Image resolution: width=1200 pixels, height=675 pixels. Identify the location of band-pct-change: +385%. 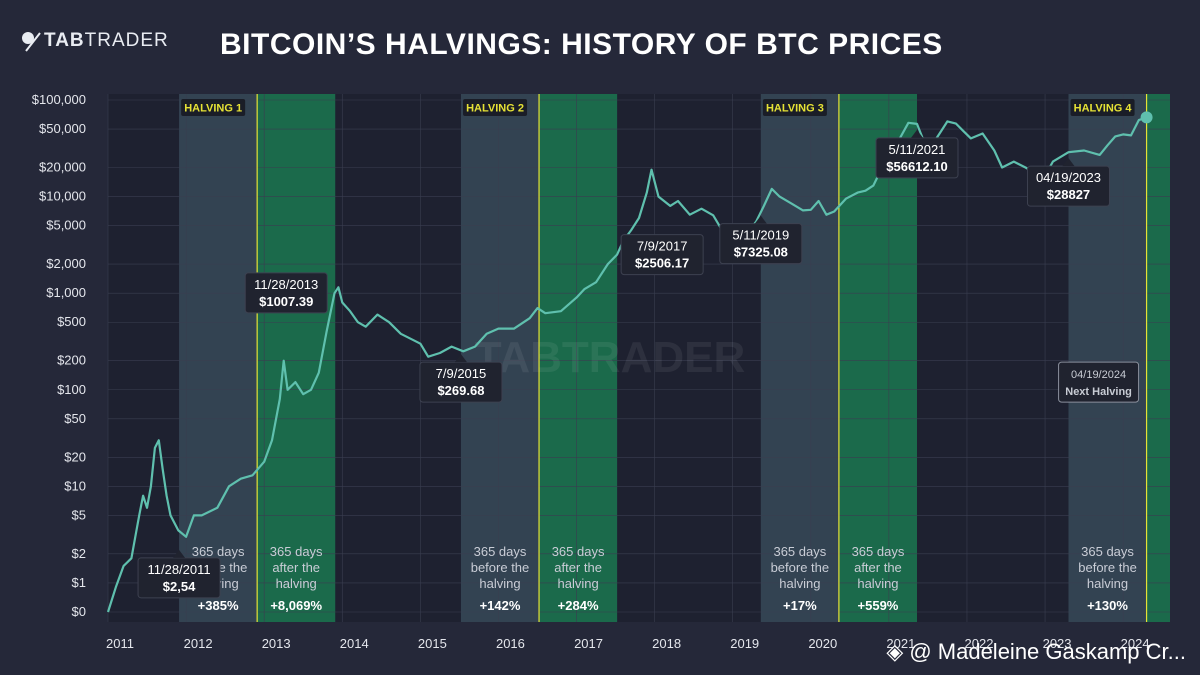
(218, 605).